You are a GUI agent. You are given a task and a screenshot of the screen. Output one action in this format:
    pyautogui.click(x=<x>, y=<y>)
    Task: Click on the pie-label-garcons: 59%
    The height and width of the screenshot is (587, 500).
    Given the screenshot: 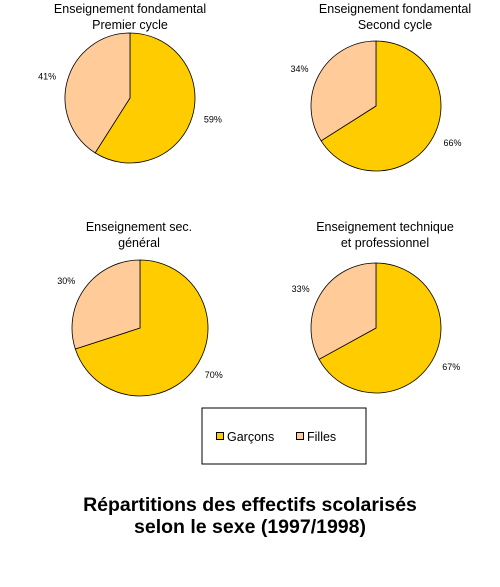 What is the action you would take?
    pyautogui.click(x=213, y=120)
    